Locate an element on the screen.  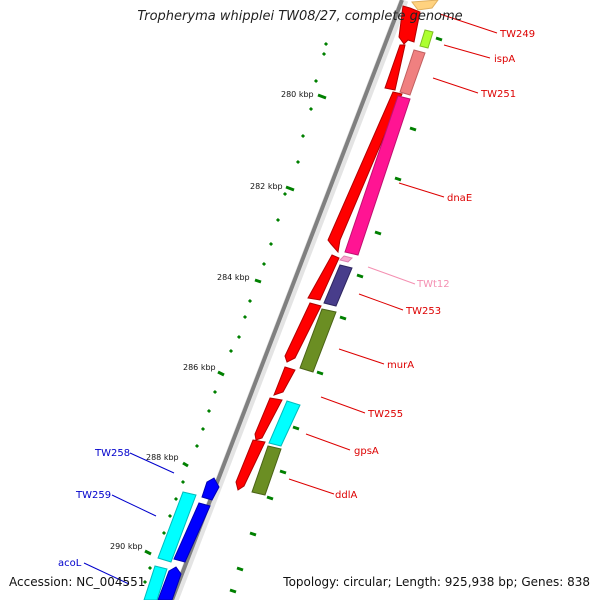
gene-mura is located at coordinates (284, 381).